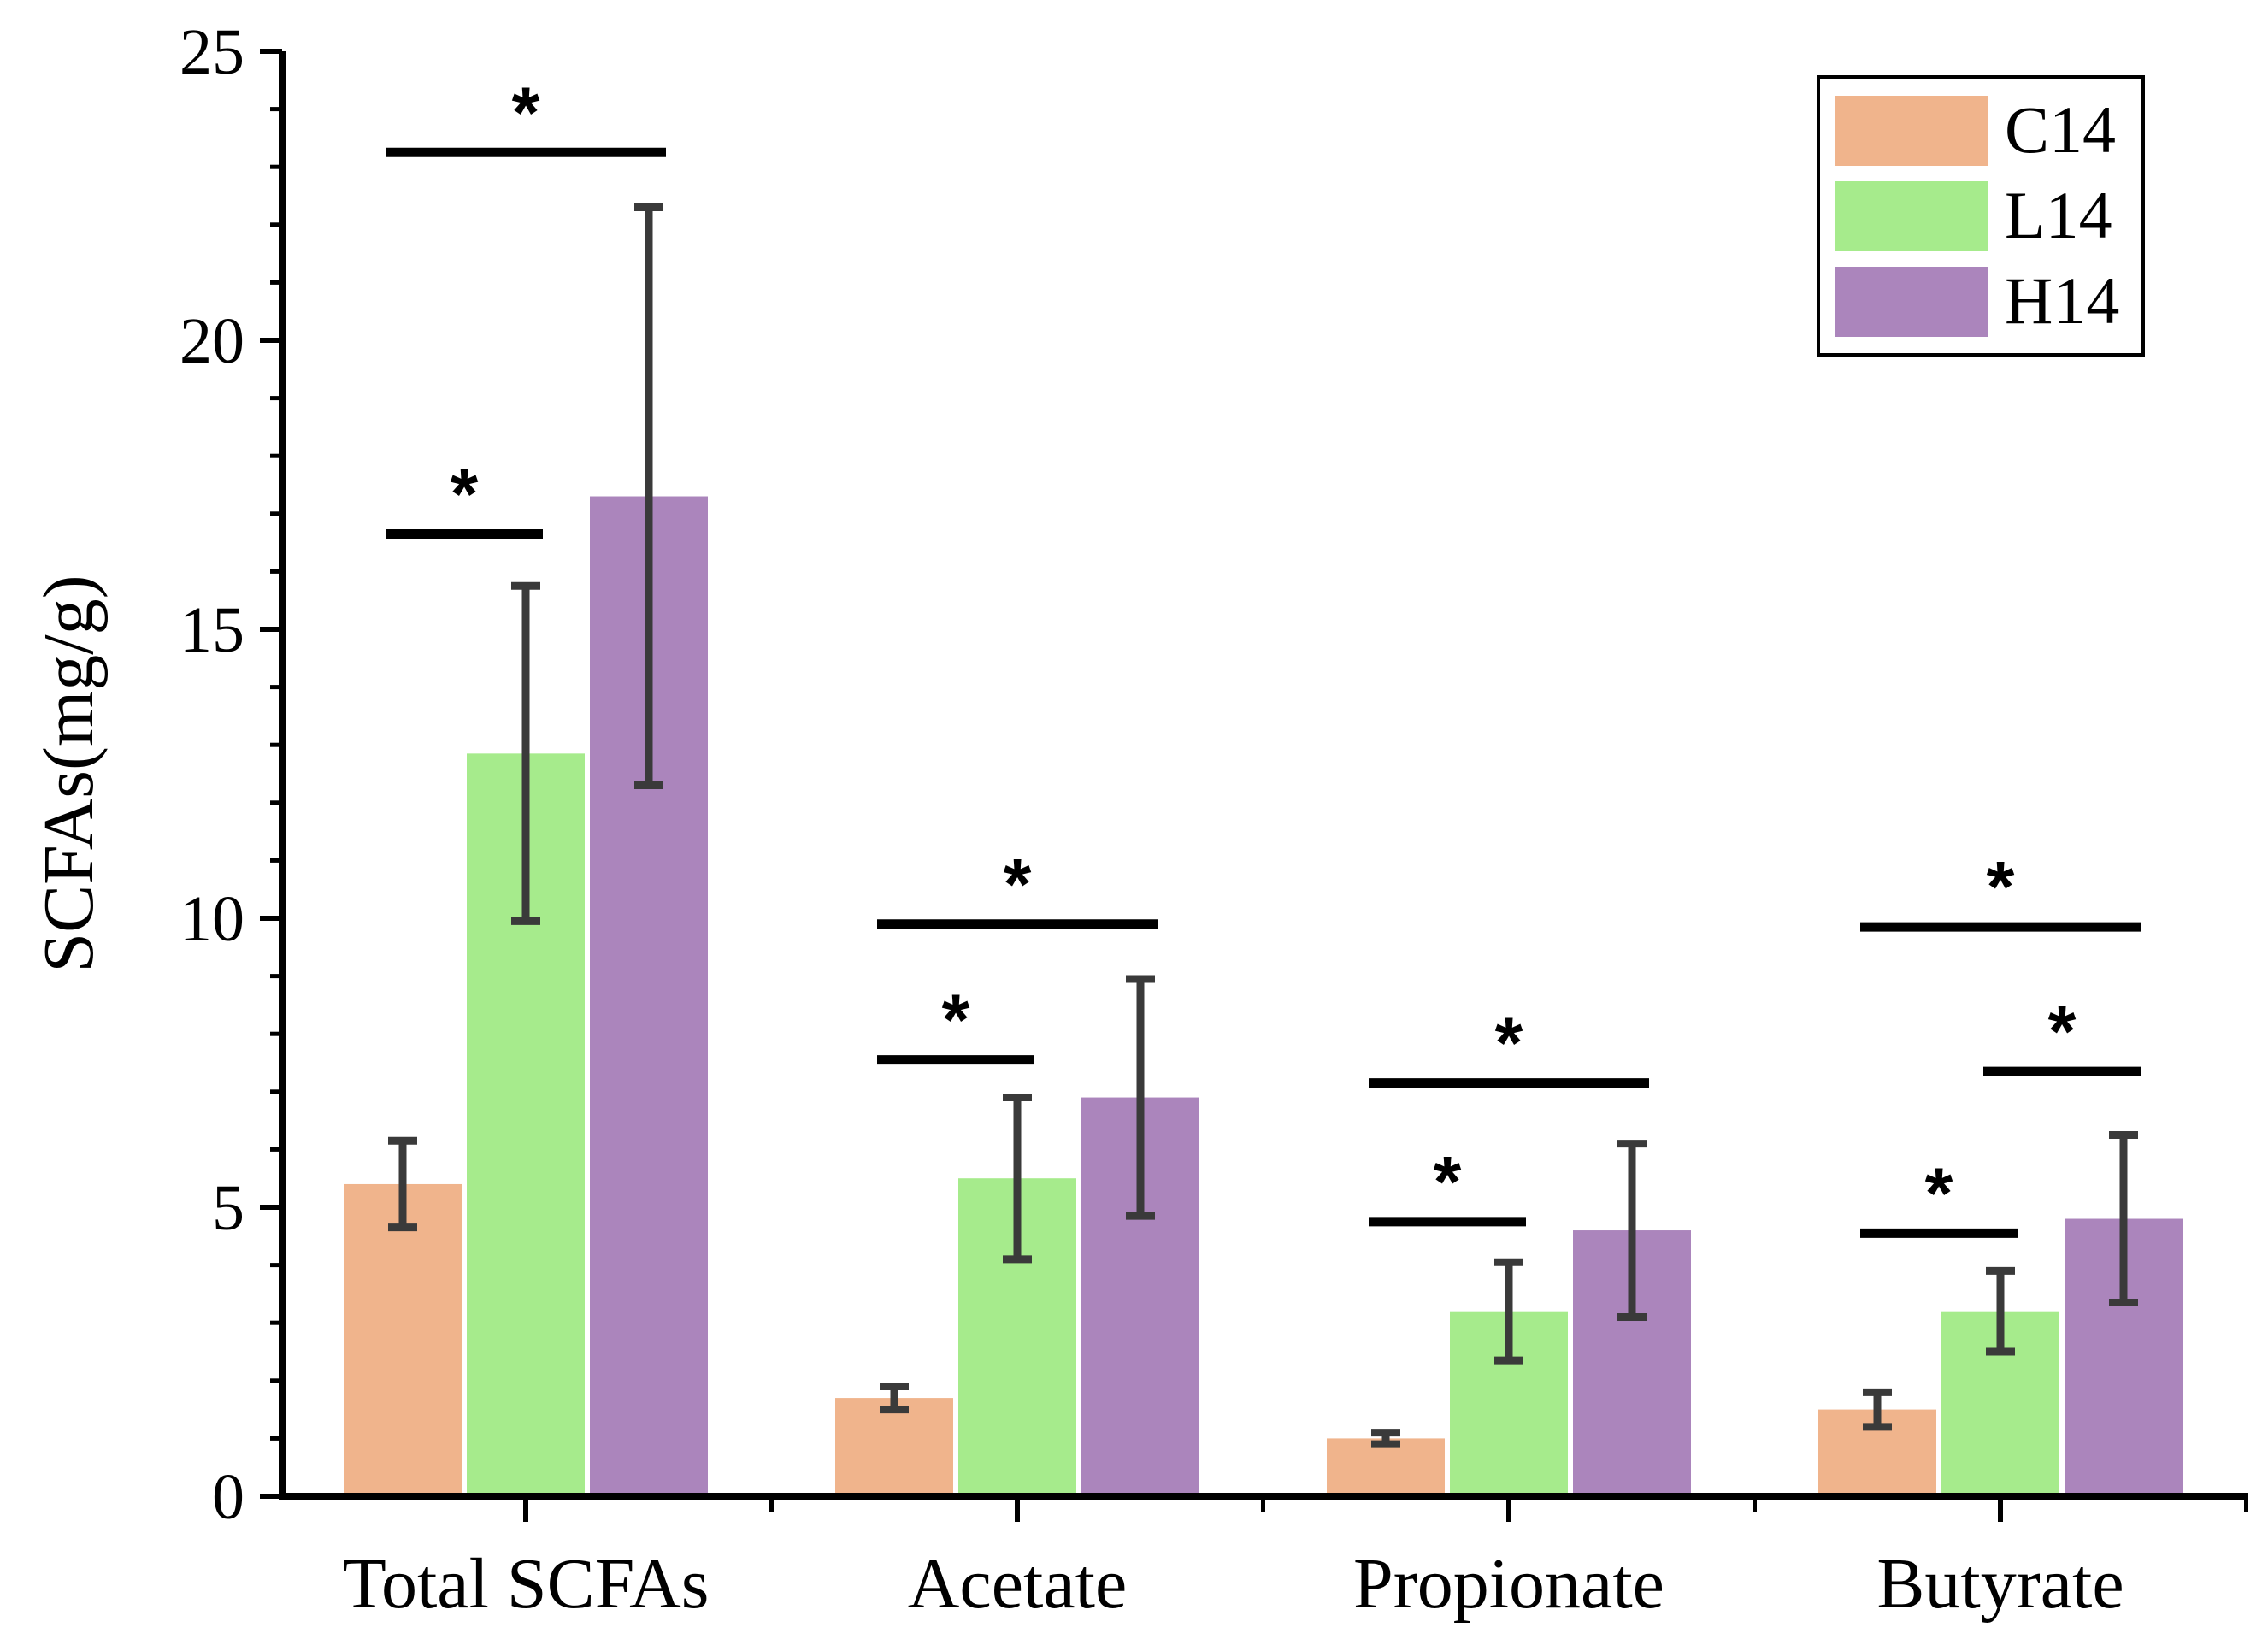 The width and height of the screenshot is (2268, 1645). I want to click on y-tick-label: 0, so click(228, 1497).